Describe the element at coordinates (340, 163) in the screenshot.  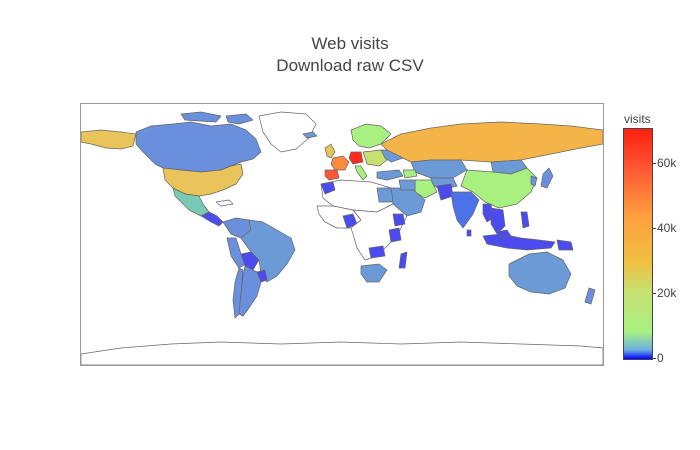
I see `country-france` at that location.